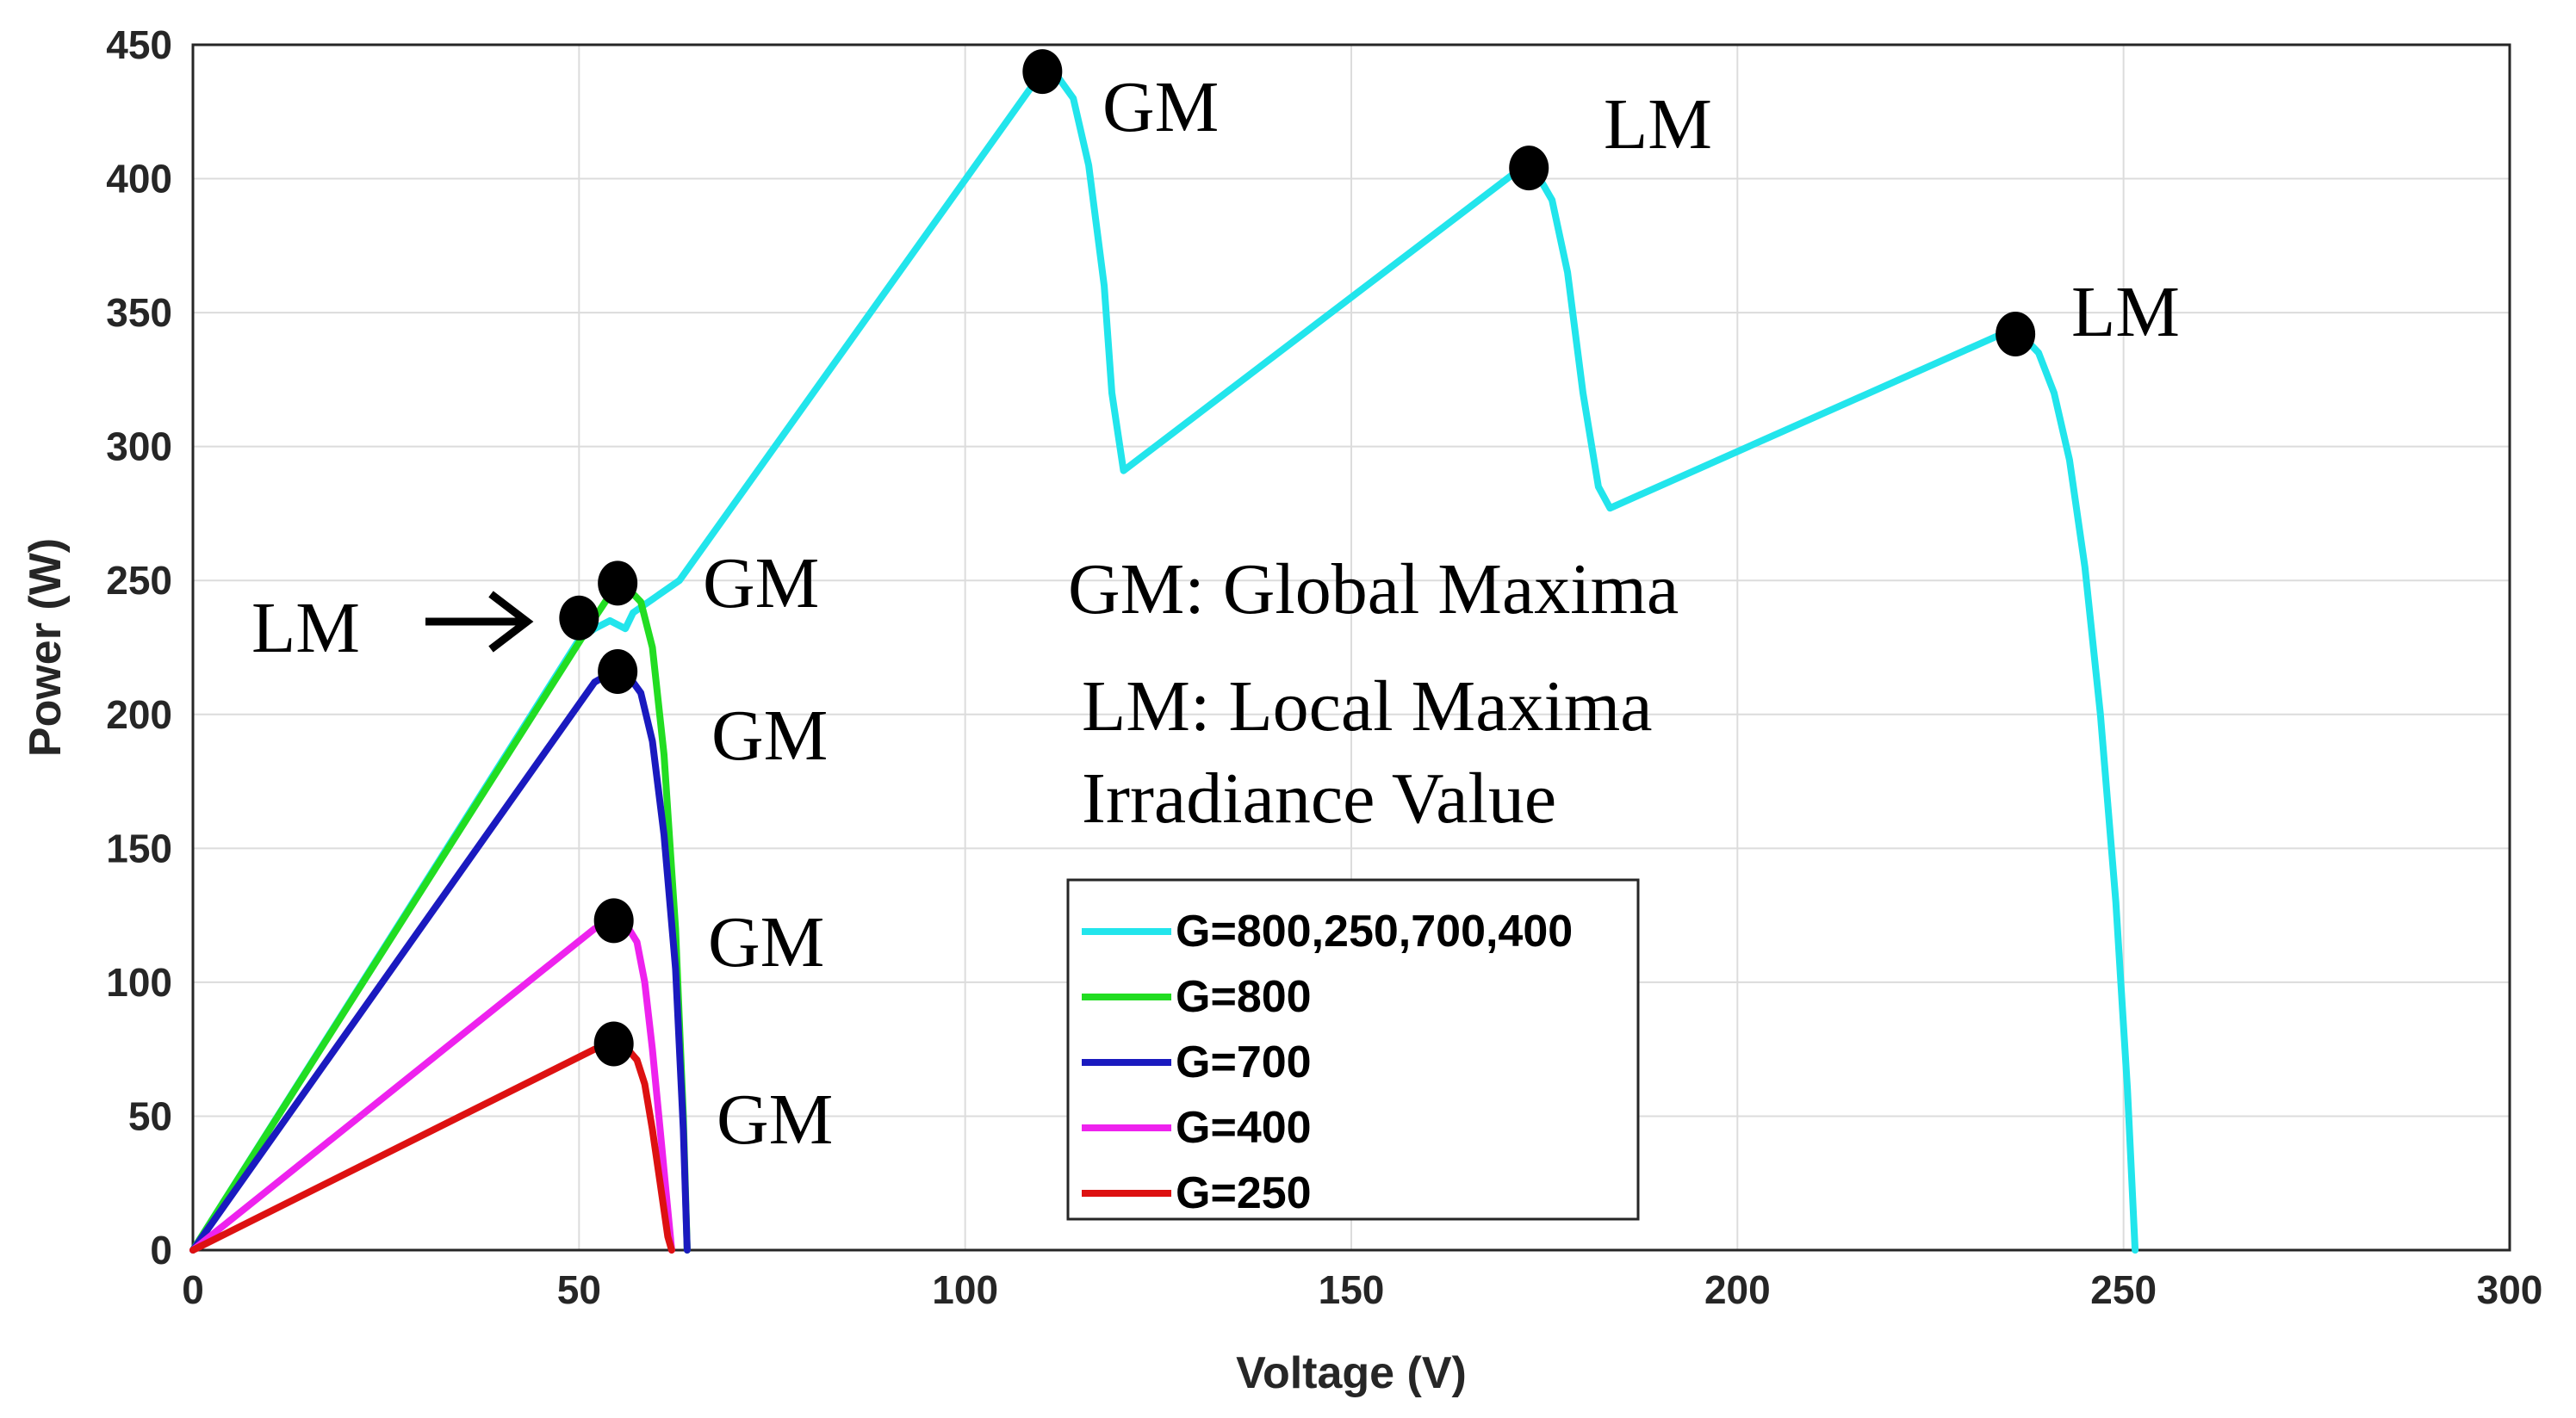 This screenshot has width=2576, height=1418. What do you see at coordinates (775, 1120) in the screenshot?
I see `marker-label-gm-g250: GM` at bounding box center [775, 1120].